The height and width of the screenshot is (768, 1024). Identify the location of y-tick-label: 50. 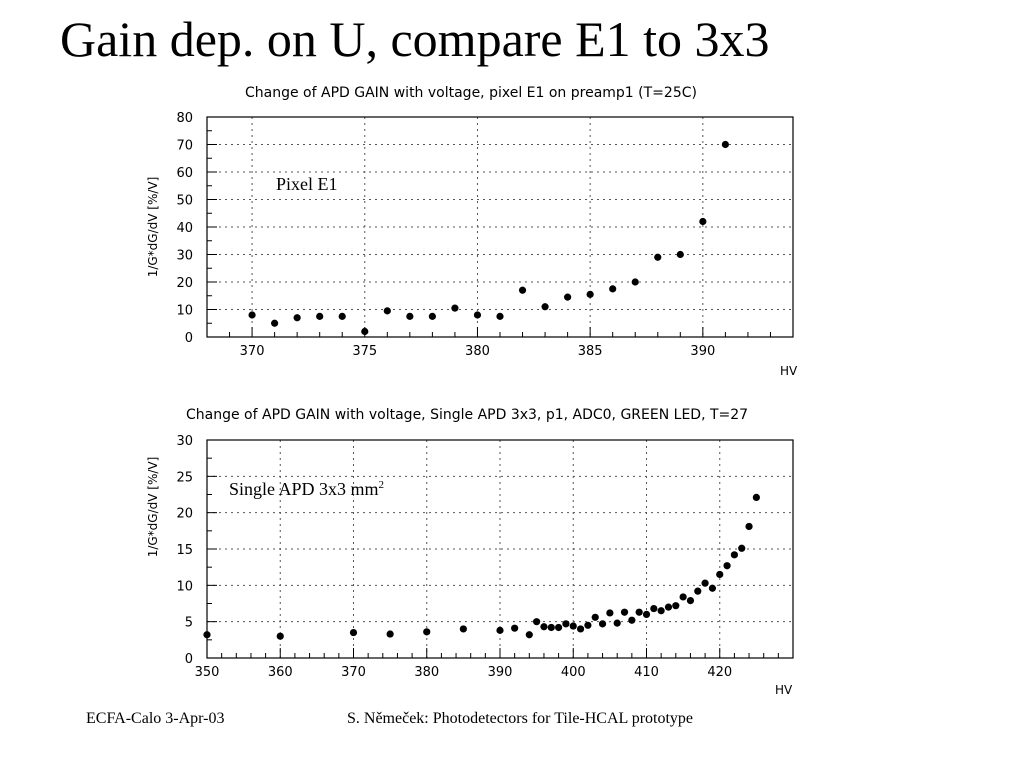
(184, 201).